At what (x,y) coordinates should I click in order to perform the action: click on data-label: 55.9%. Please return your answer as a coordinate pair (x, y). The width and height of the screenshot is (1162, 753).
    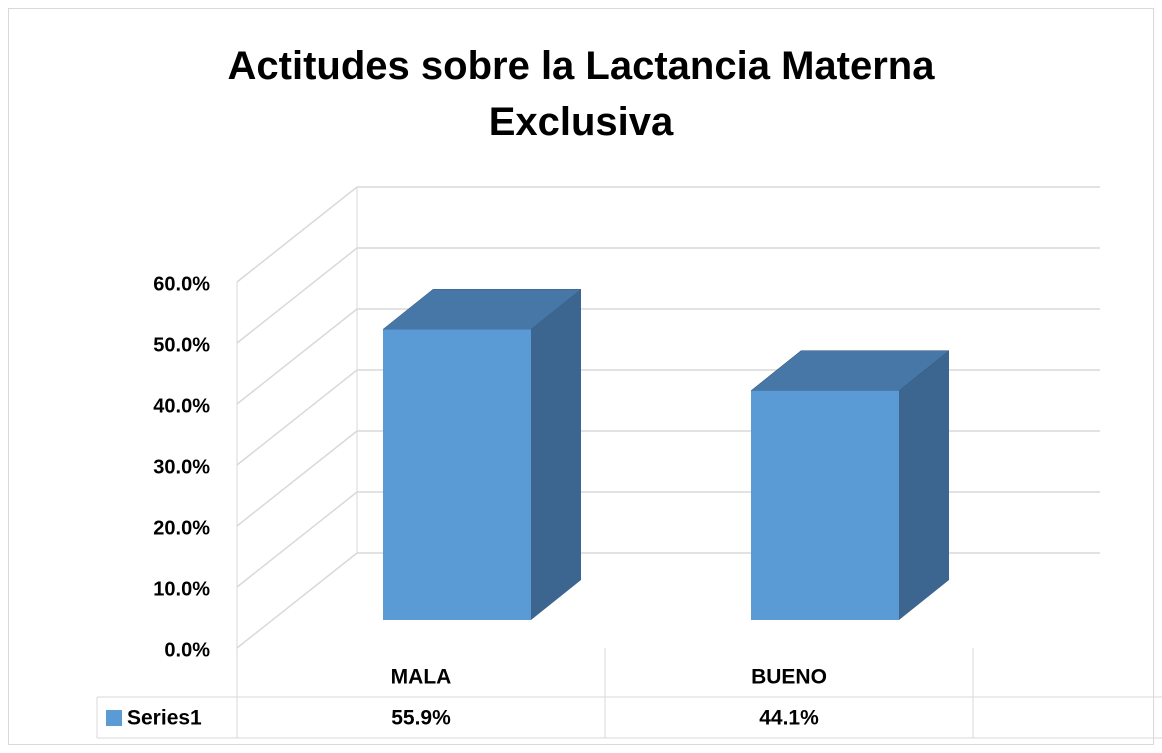
    Looking at the image, I should click on (421, 718).